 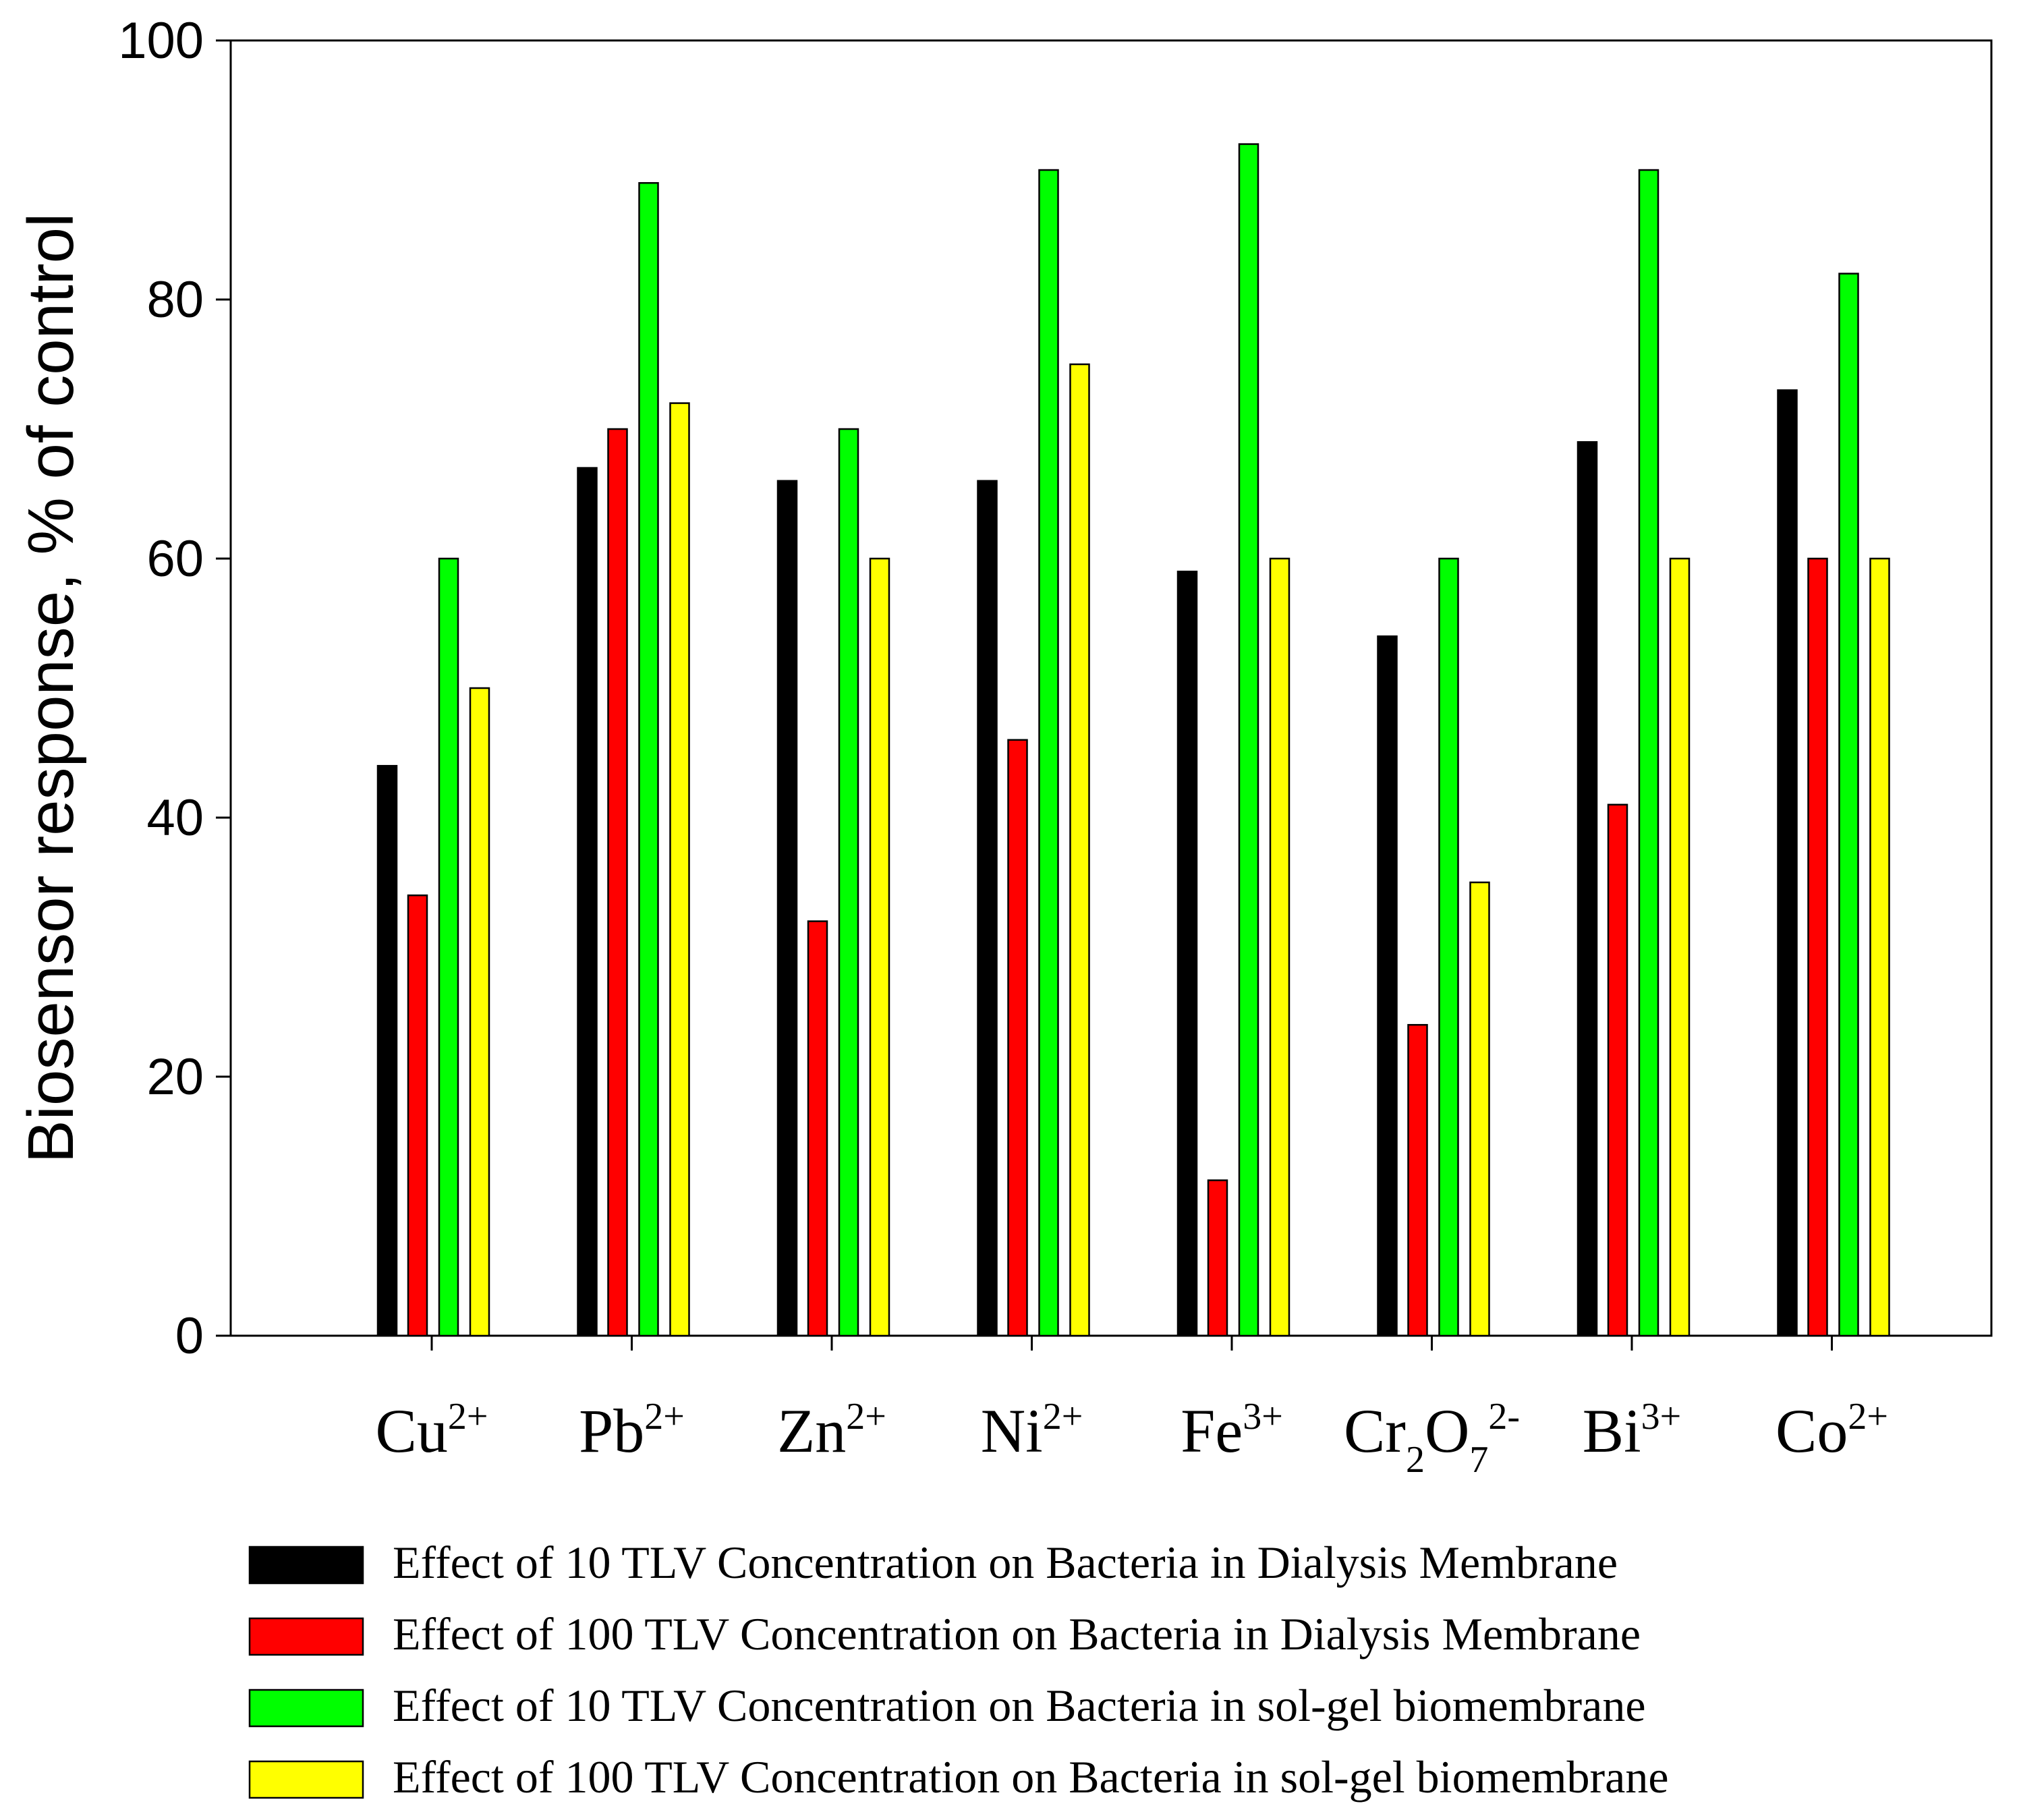 What do you see at coordinates (1132, 1408) in the screenshot?
I see `x-axis: Cu2+ Pb2+ Zn2+ Ni2+ Fe3+ Cr2O72- Bi3+ Co2+` at bounding box center [1132, 1408].